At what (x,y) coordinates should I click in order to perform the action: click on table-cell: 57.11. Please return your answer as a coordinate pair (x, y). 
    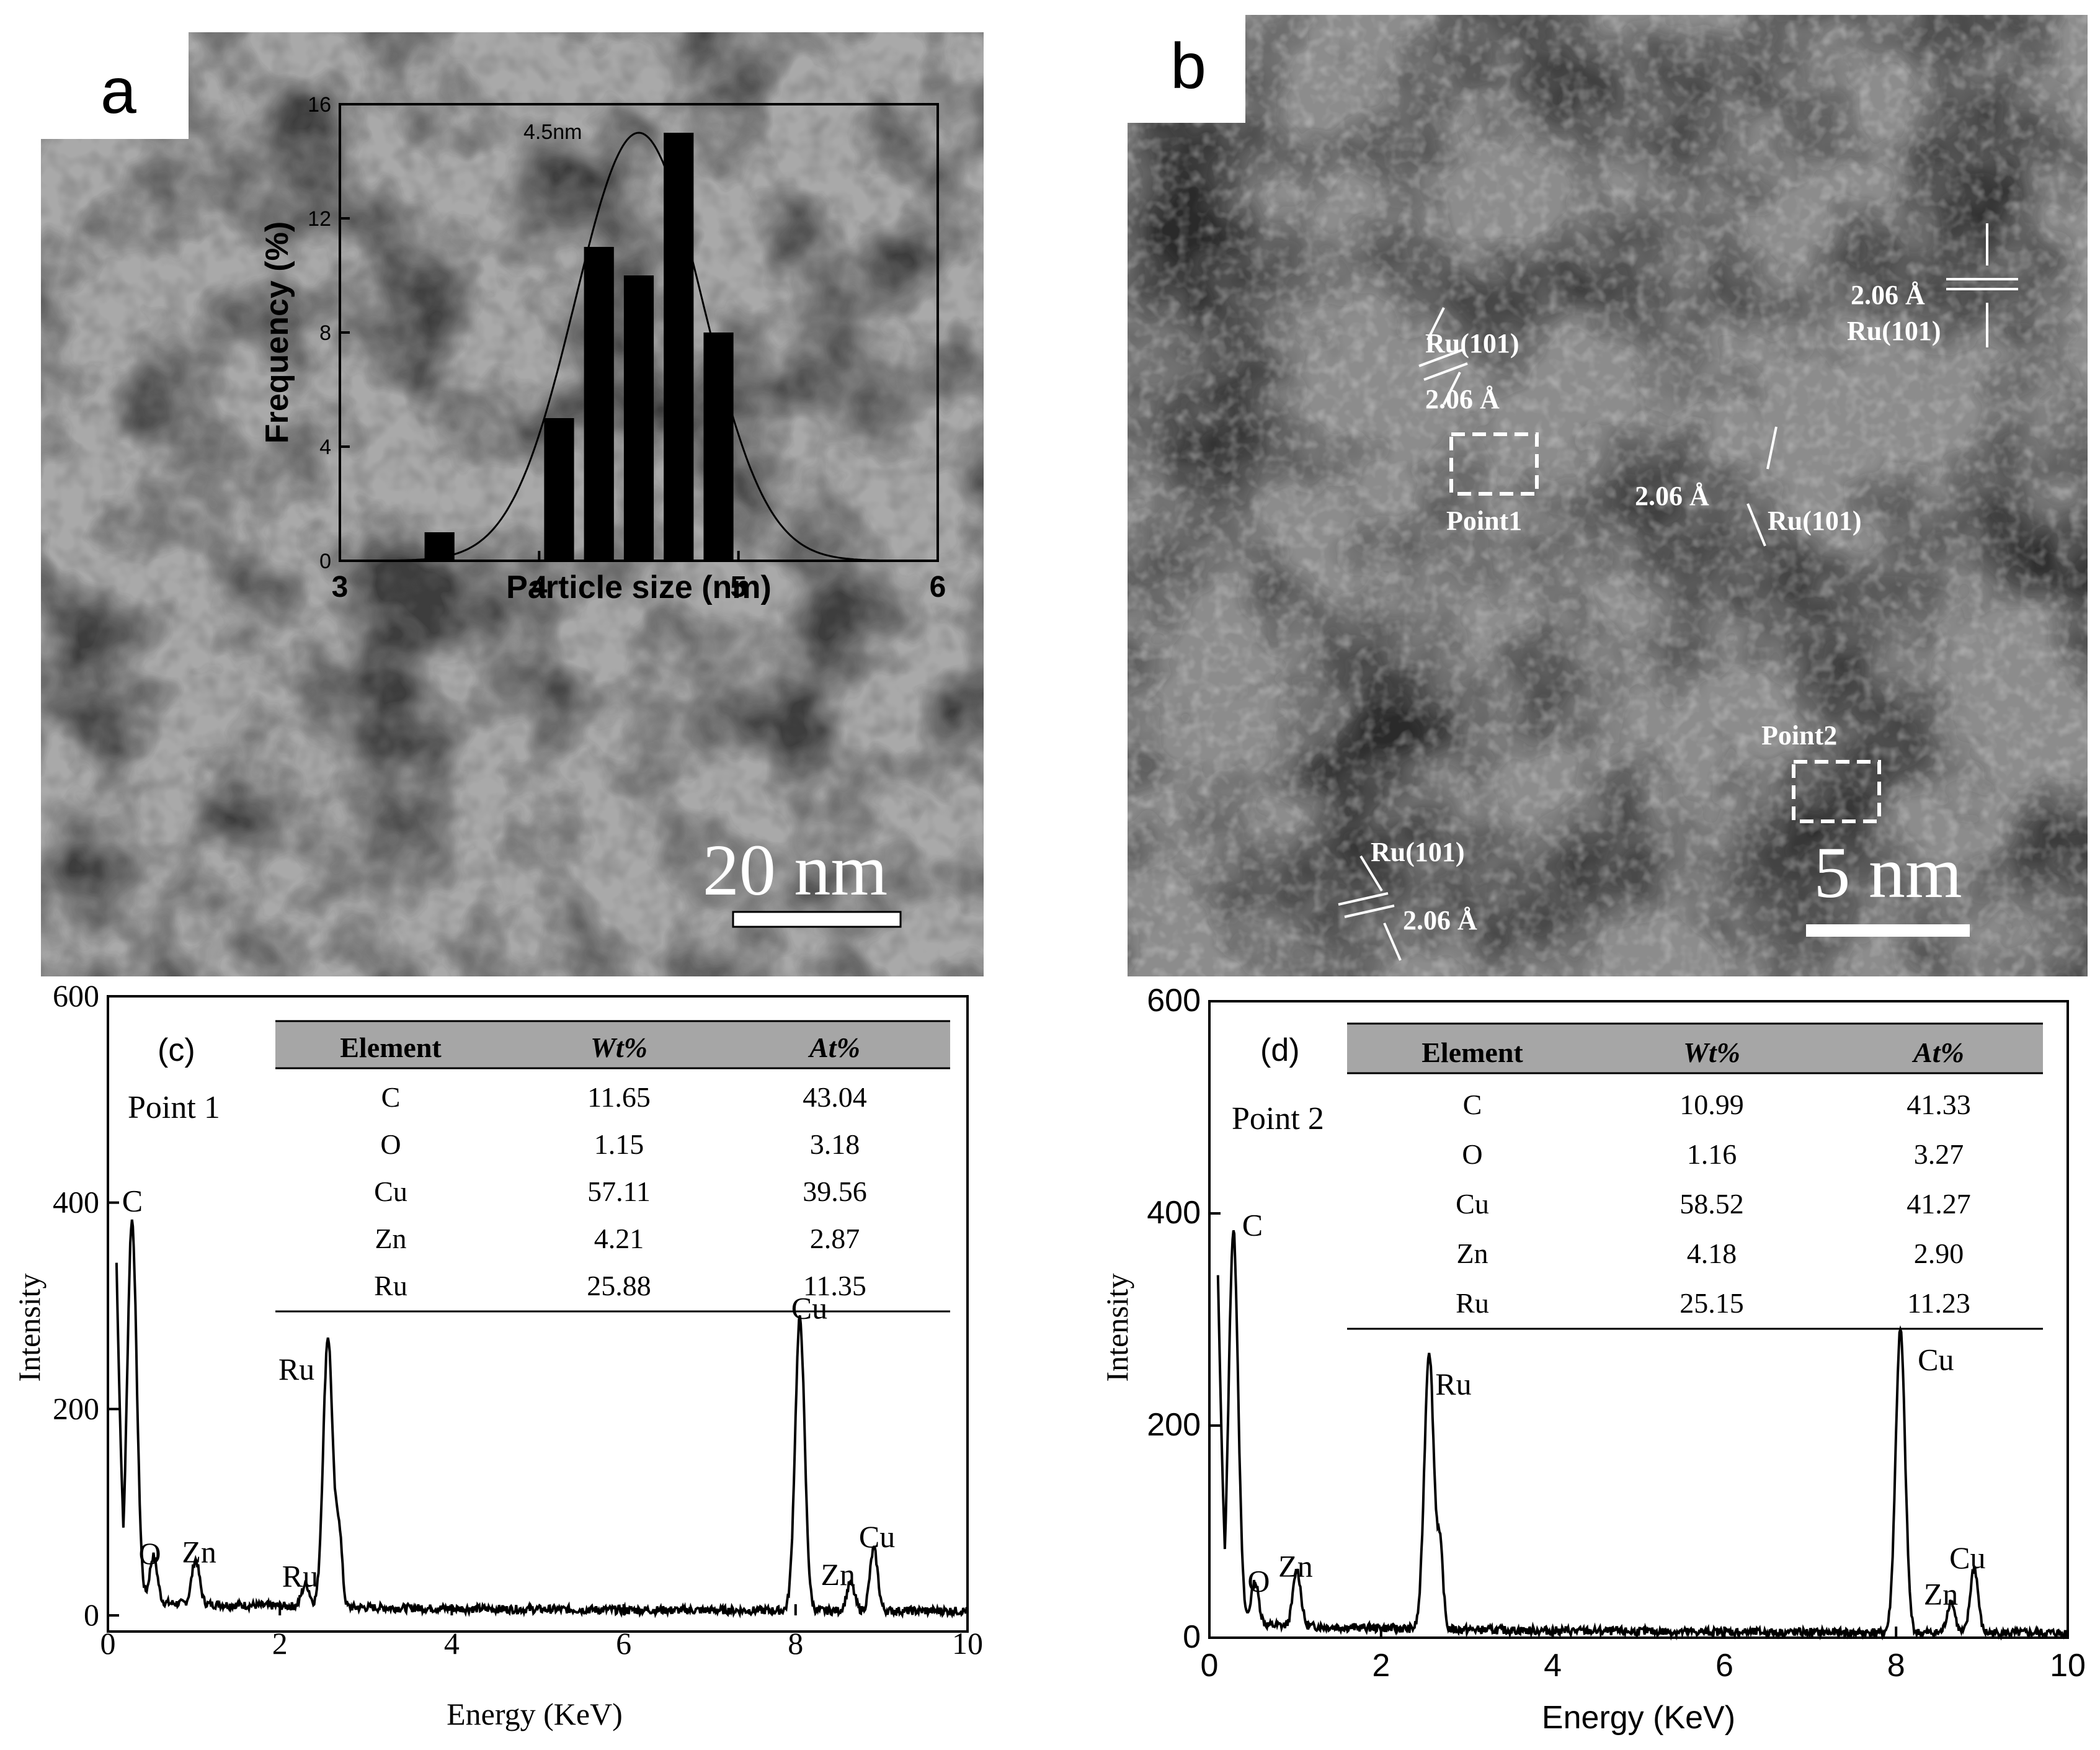
    Looking at the image, I should click on (619, 1191).